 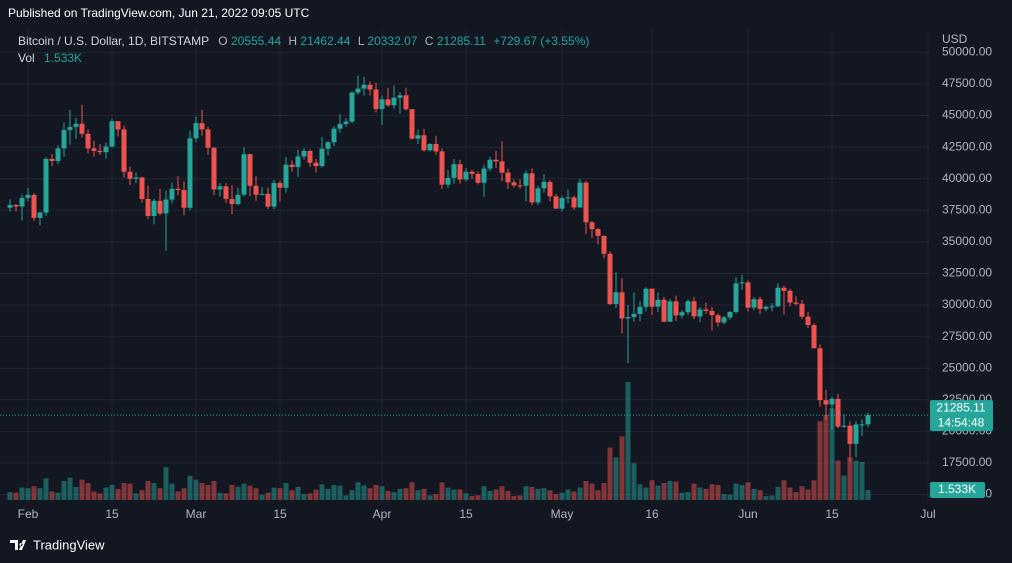 What do you see at coordinates (280, 514) in the screenshot?
I see `x-tick-label: 15` at bounding box center [280, 514].